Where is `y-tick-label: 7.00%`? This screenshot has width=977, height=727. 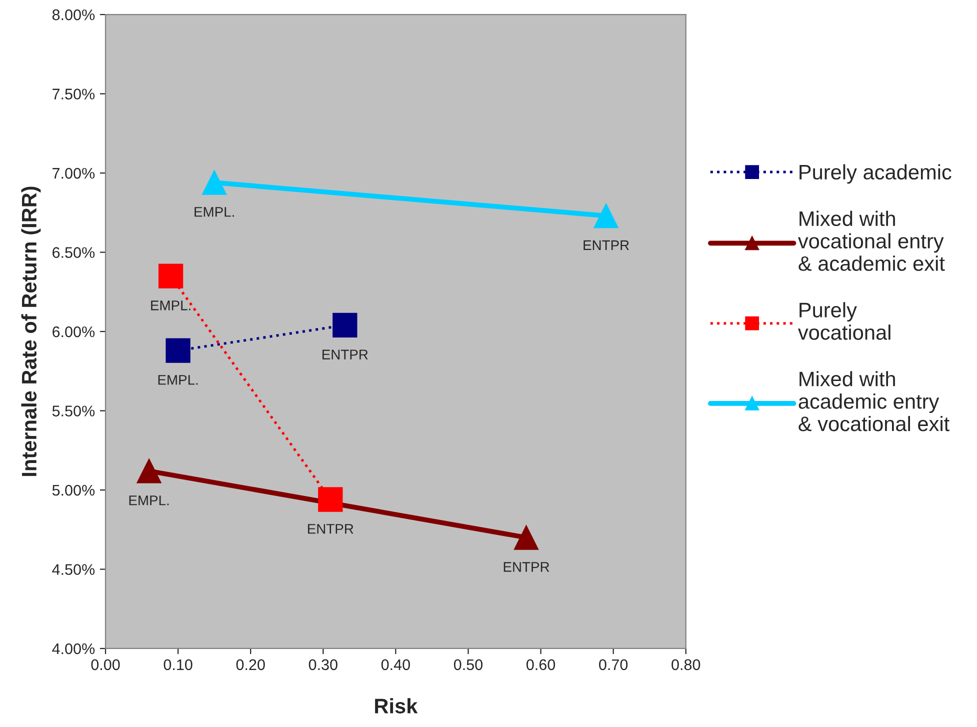
y-tick-label: 7.00% is located at coordinates (73, 173).